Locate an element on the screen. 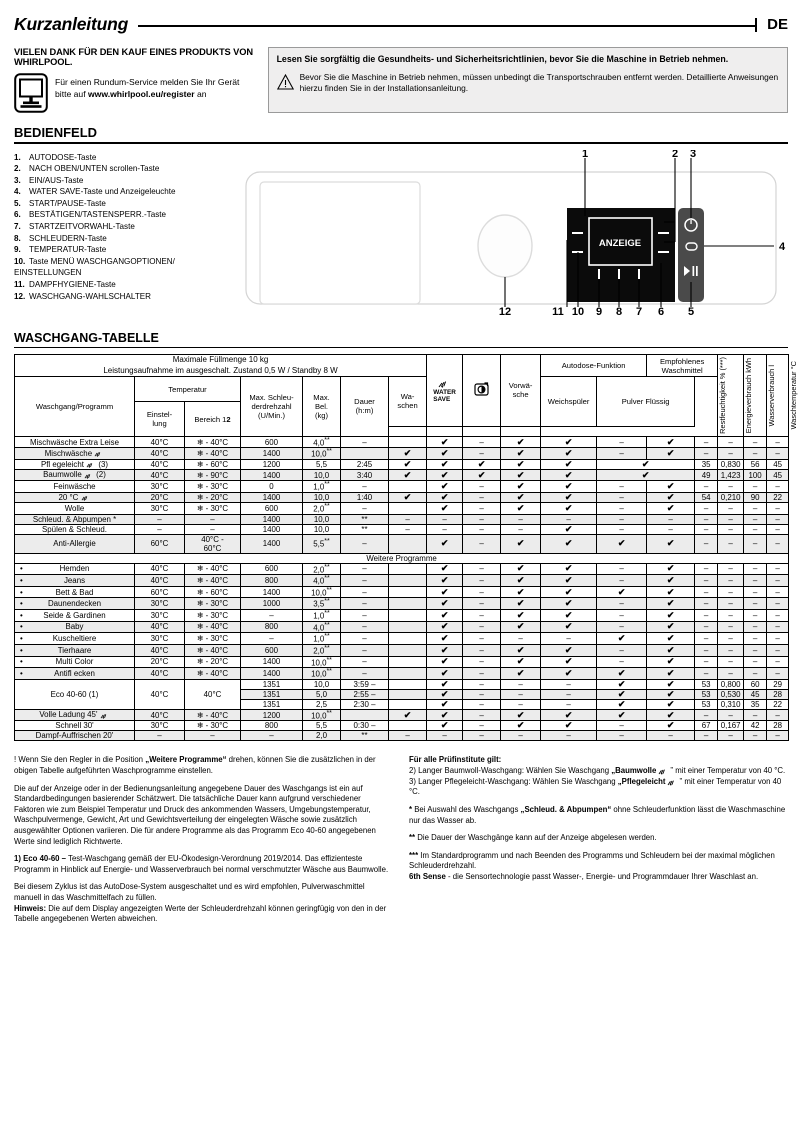 The image size is (802, 1134). cell-program-name: Daunendecken is located at coordinates (74, 604).